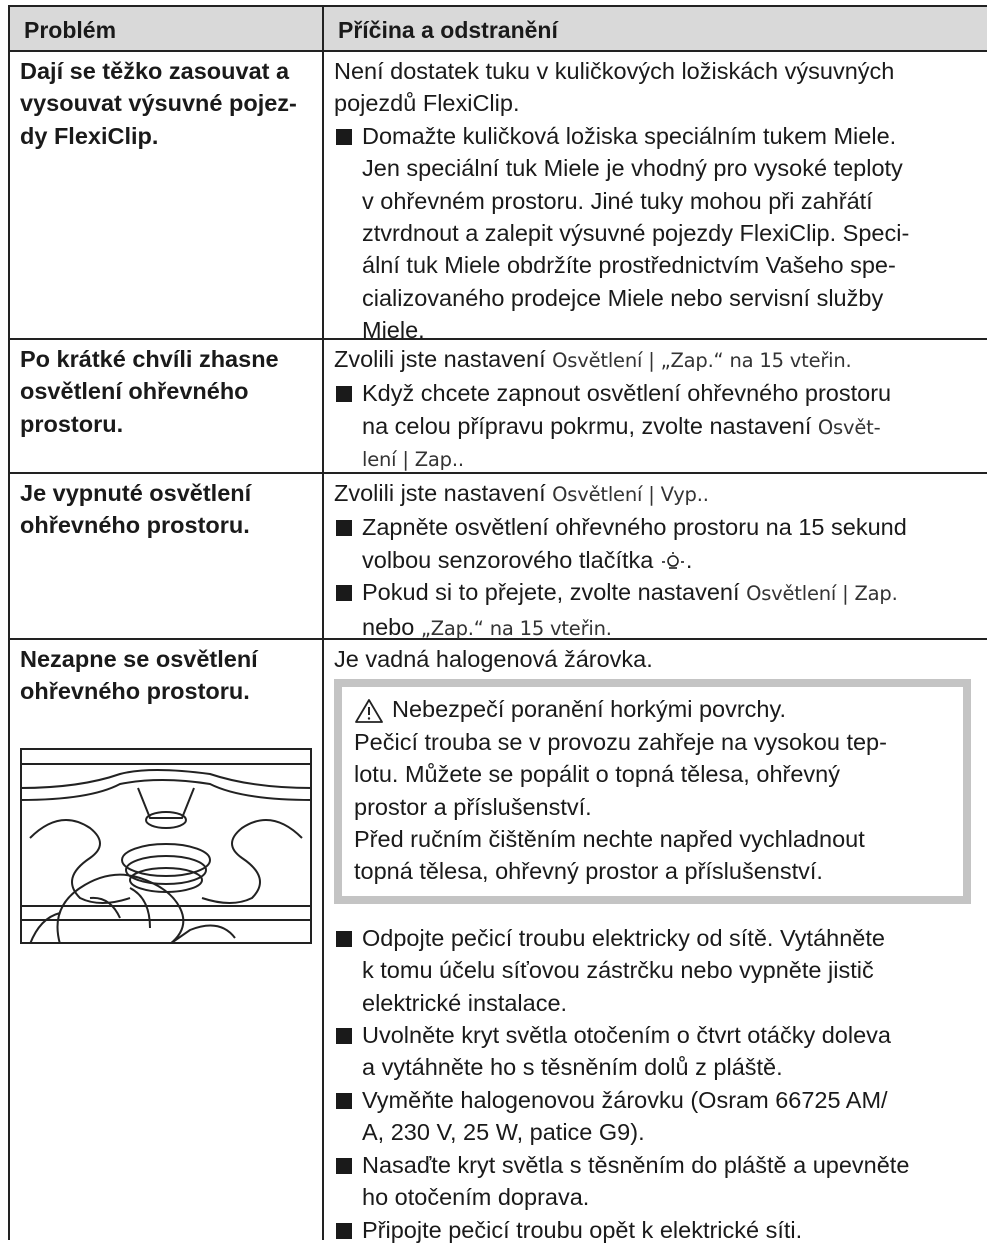  Describe the element at coordinates (503, 1132) in the screenshot. I see `text-line: A, 230 V, 25 W, patice G9).` at that location.